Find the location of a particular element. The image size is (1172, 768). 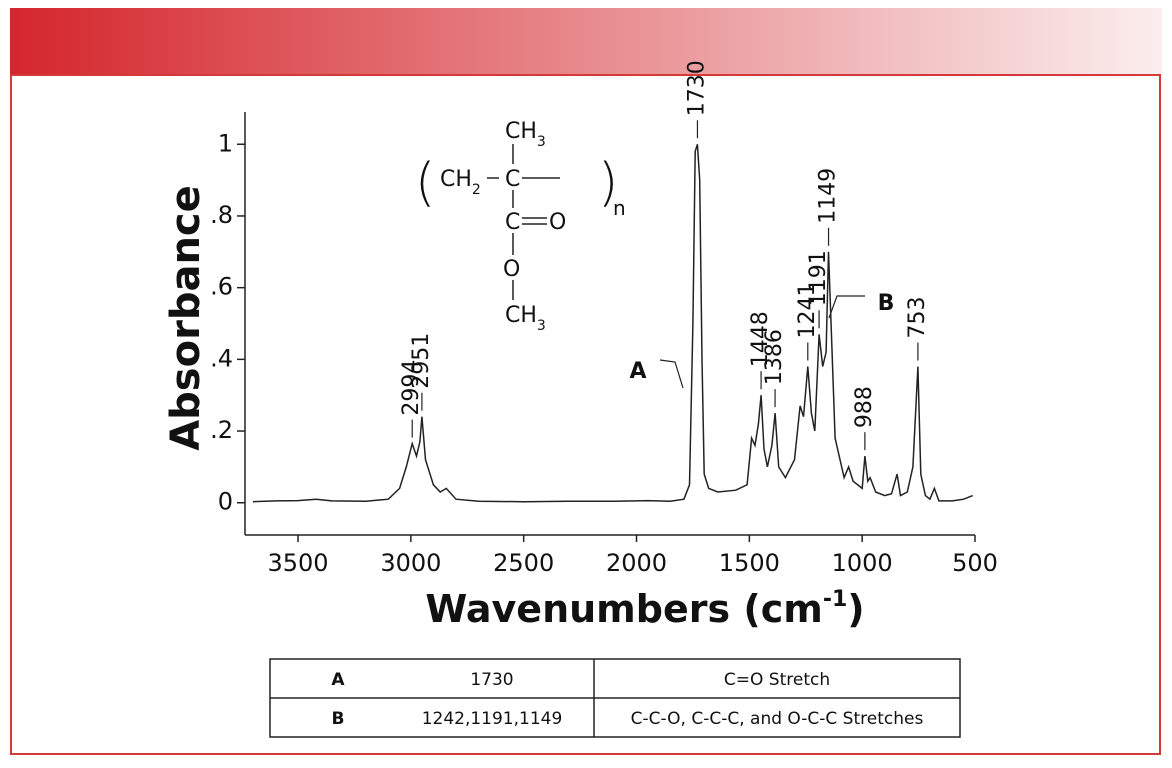

x-tick-label: 3000 is located at coordinates (410, 563).